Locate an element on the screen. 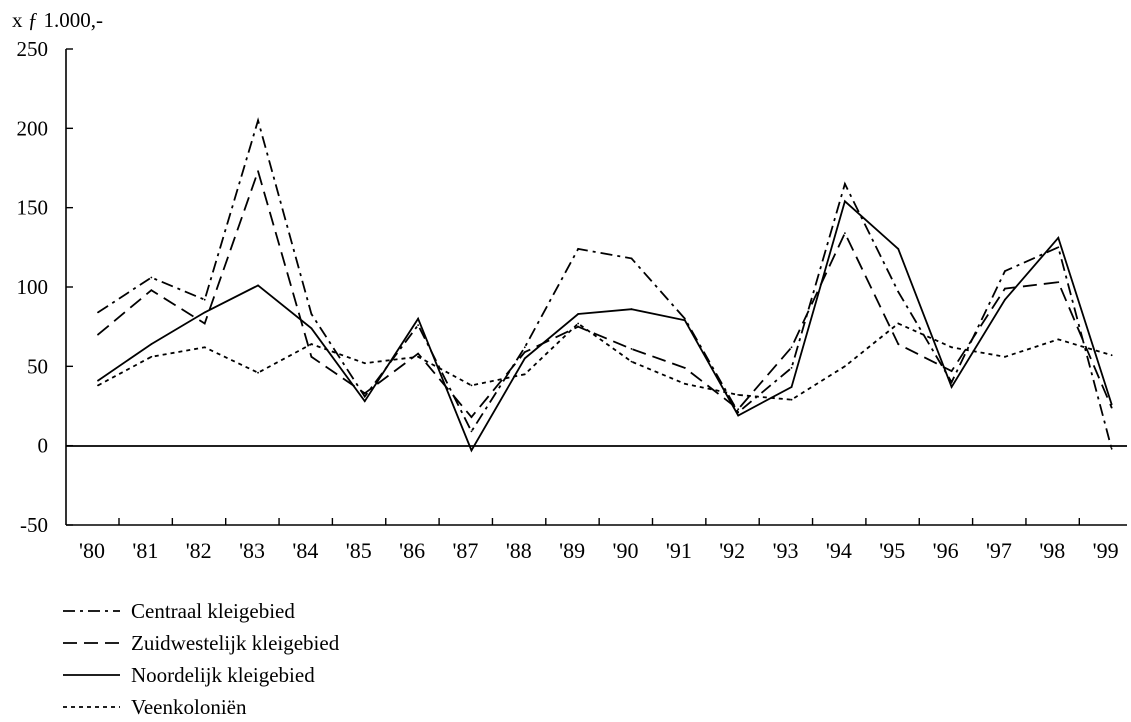  y-ticks: 250 200 150 100 50 0 -50 is located at coordinates (45, 287).